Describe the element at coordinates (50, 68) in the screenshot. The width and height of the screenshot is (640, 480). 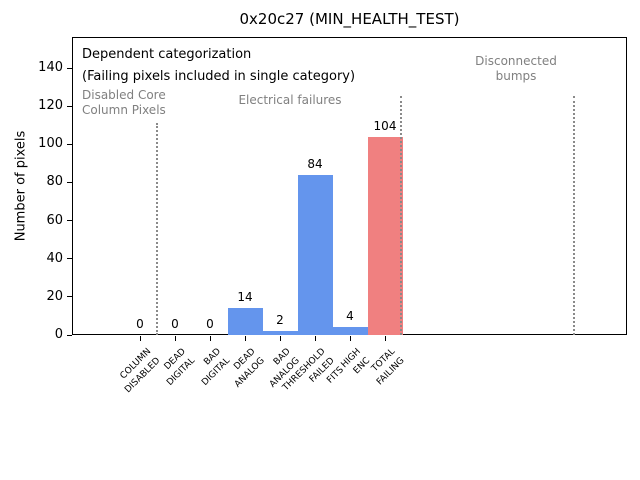
I see `y-tick-label: 140` at that location.